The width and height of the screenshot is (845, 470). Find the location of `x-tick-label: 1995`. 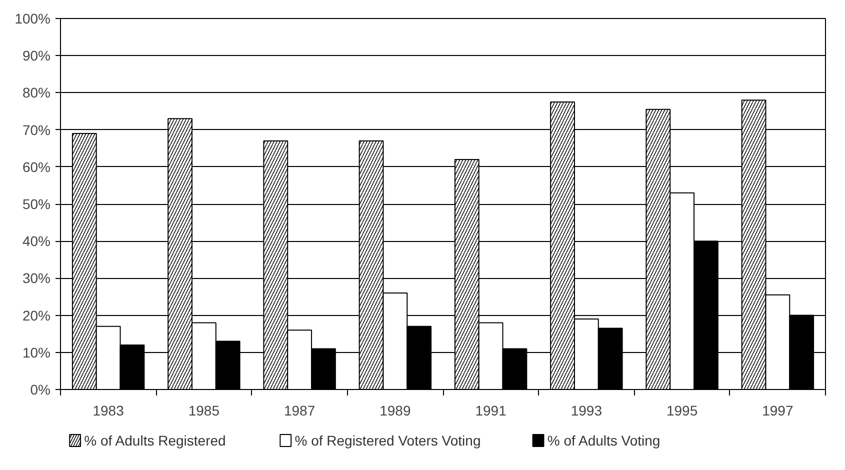

x-tick-label: 1995 is located at coordinates (682, 410).